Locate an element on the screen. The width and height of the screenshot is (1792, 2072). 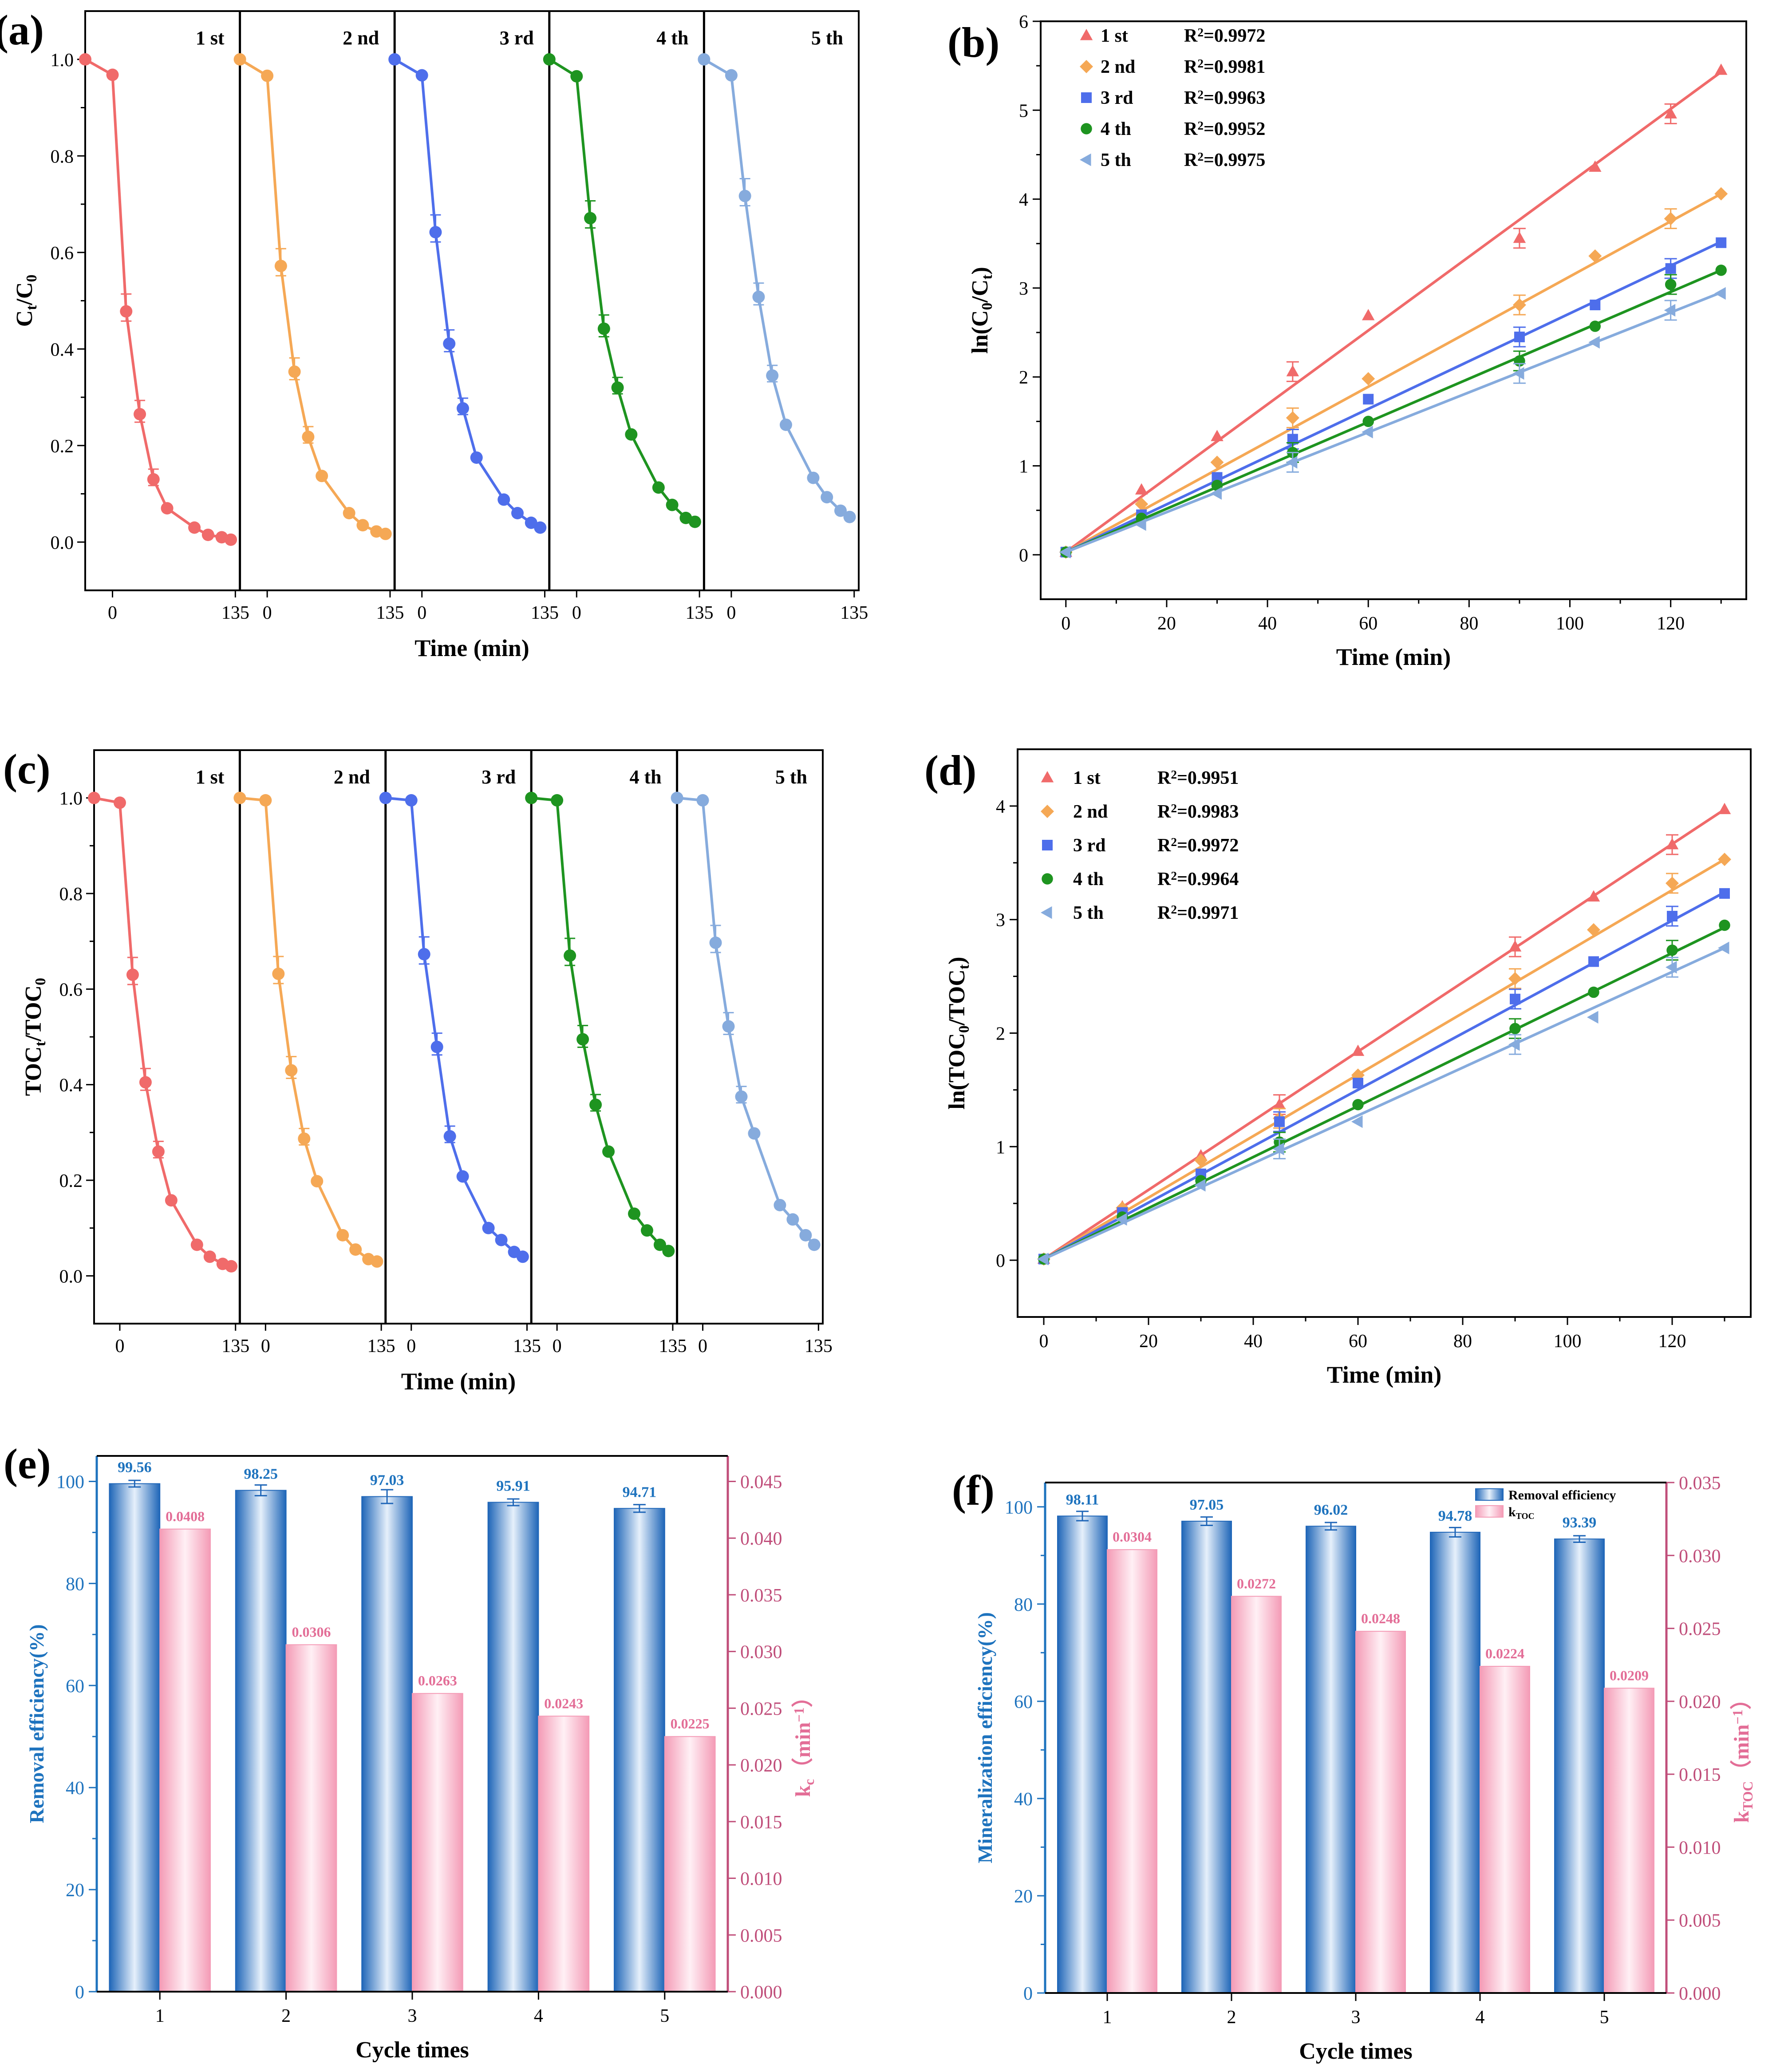
legend-r2: R2=0.9983 is located at coordinates (1198, 812).